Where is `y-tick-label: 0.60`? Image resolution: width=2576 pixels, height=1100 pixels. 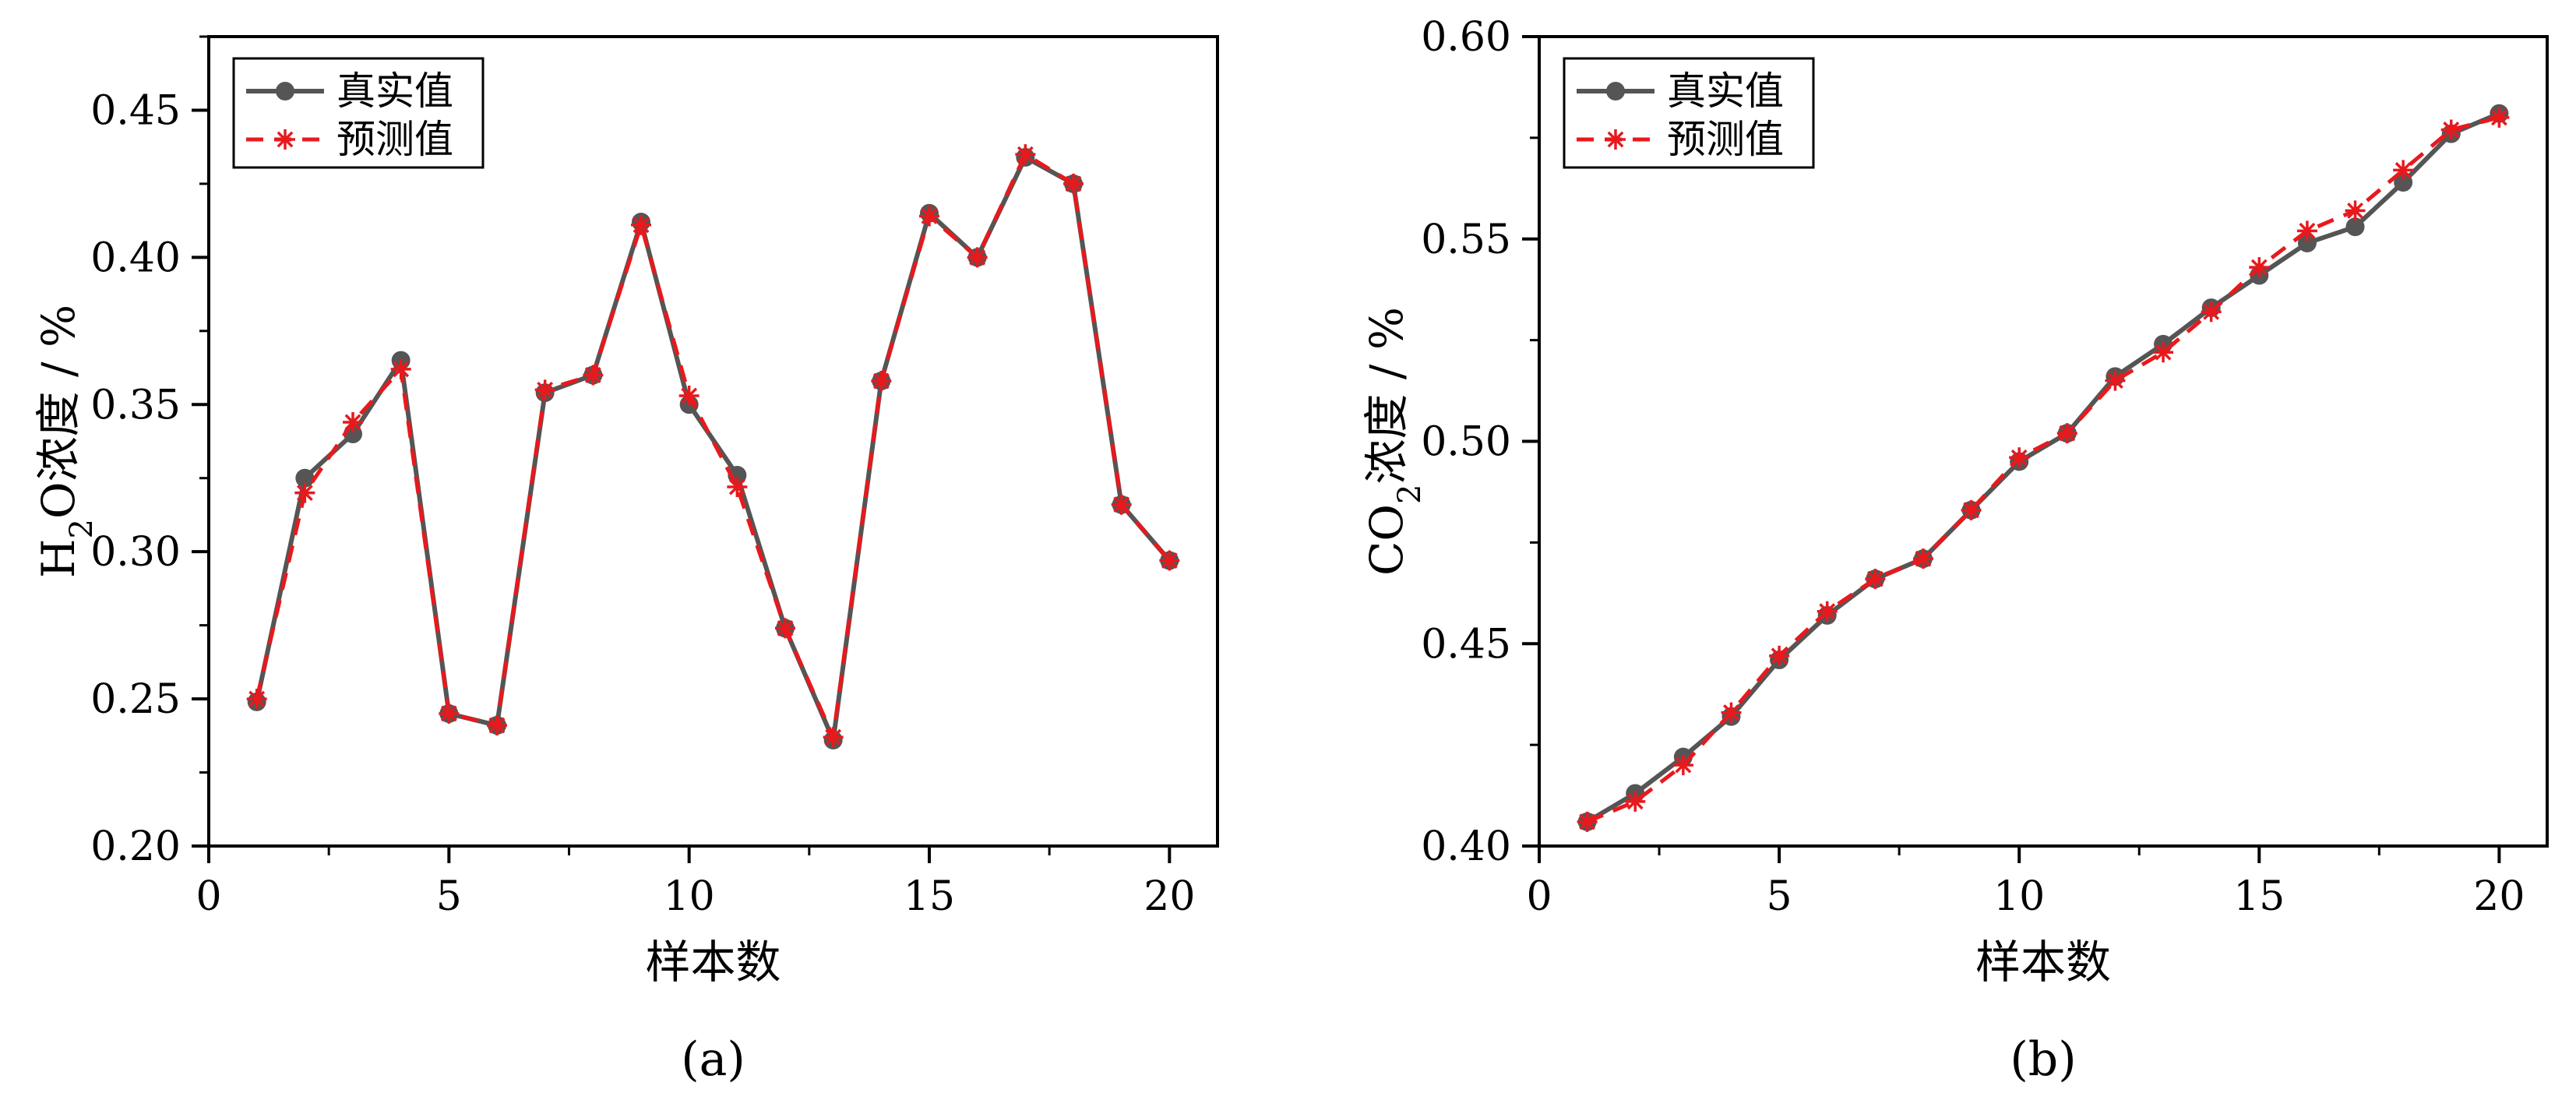 y-tick-label: 0.60 is located at coordinates (1466, 37).